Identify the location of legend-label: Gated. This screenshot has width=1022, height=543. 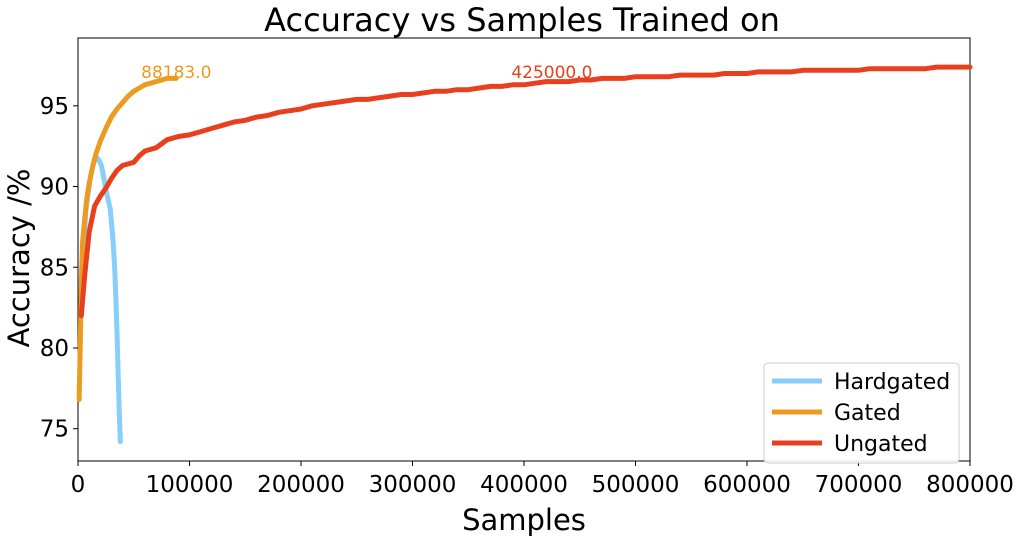
(867, 413).